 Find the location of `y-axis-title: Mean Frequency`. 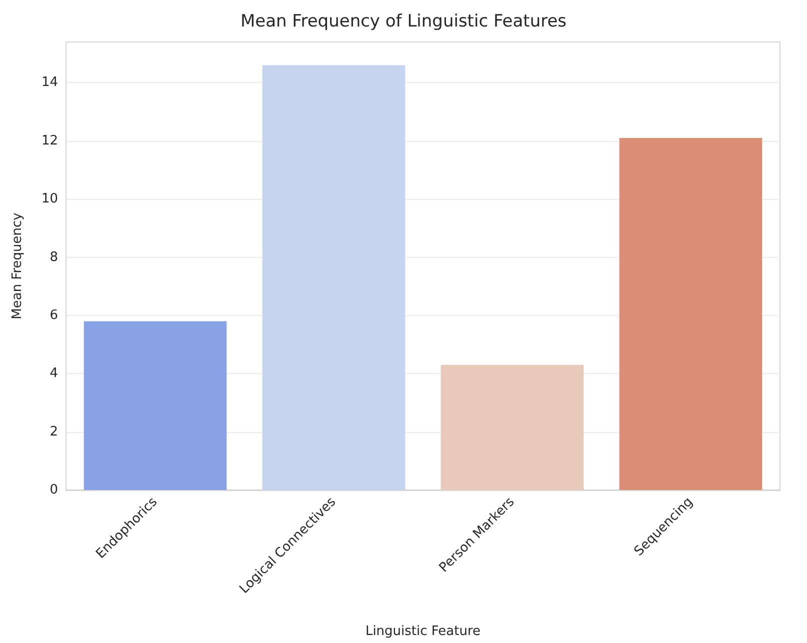

y-axis-title: Mean Frequency is located at coordinates (17, 266).